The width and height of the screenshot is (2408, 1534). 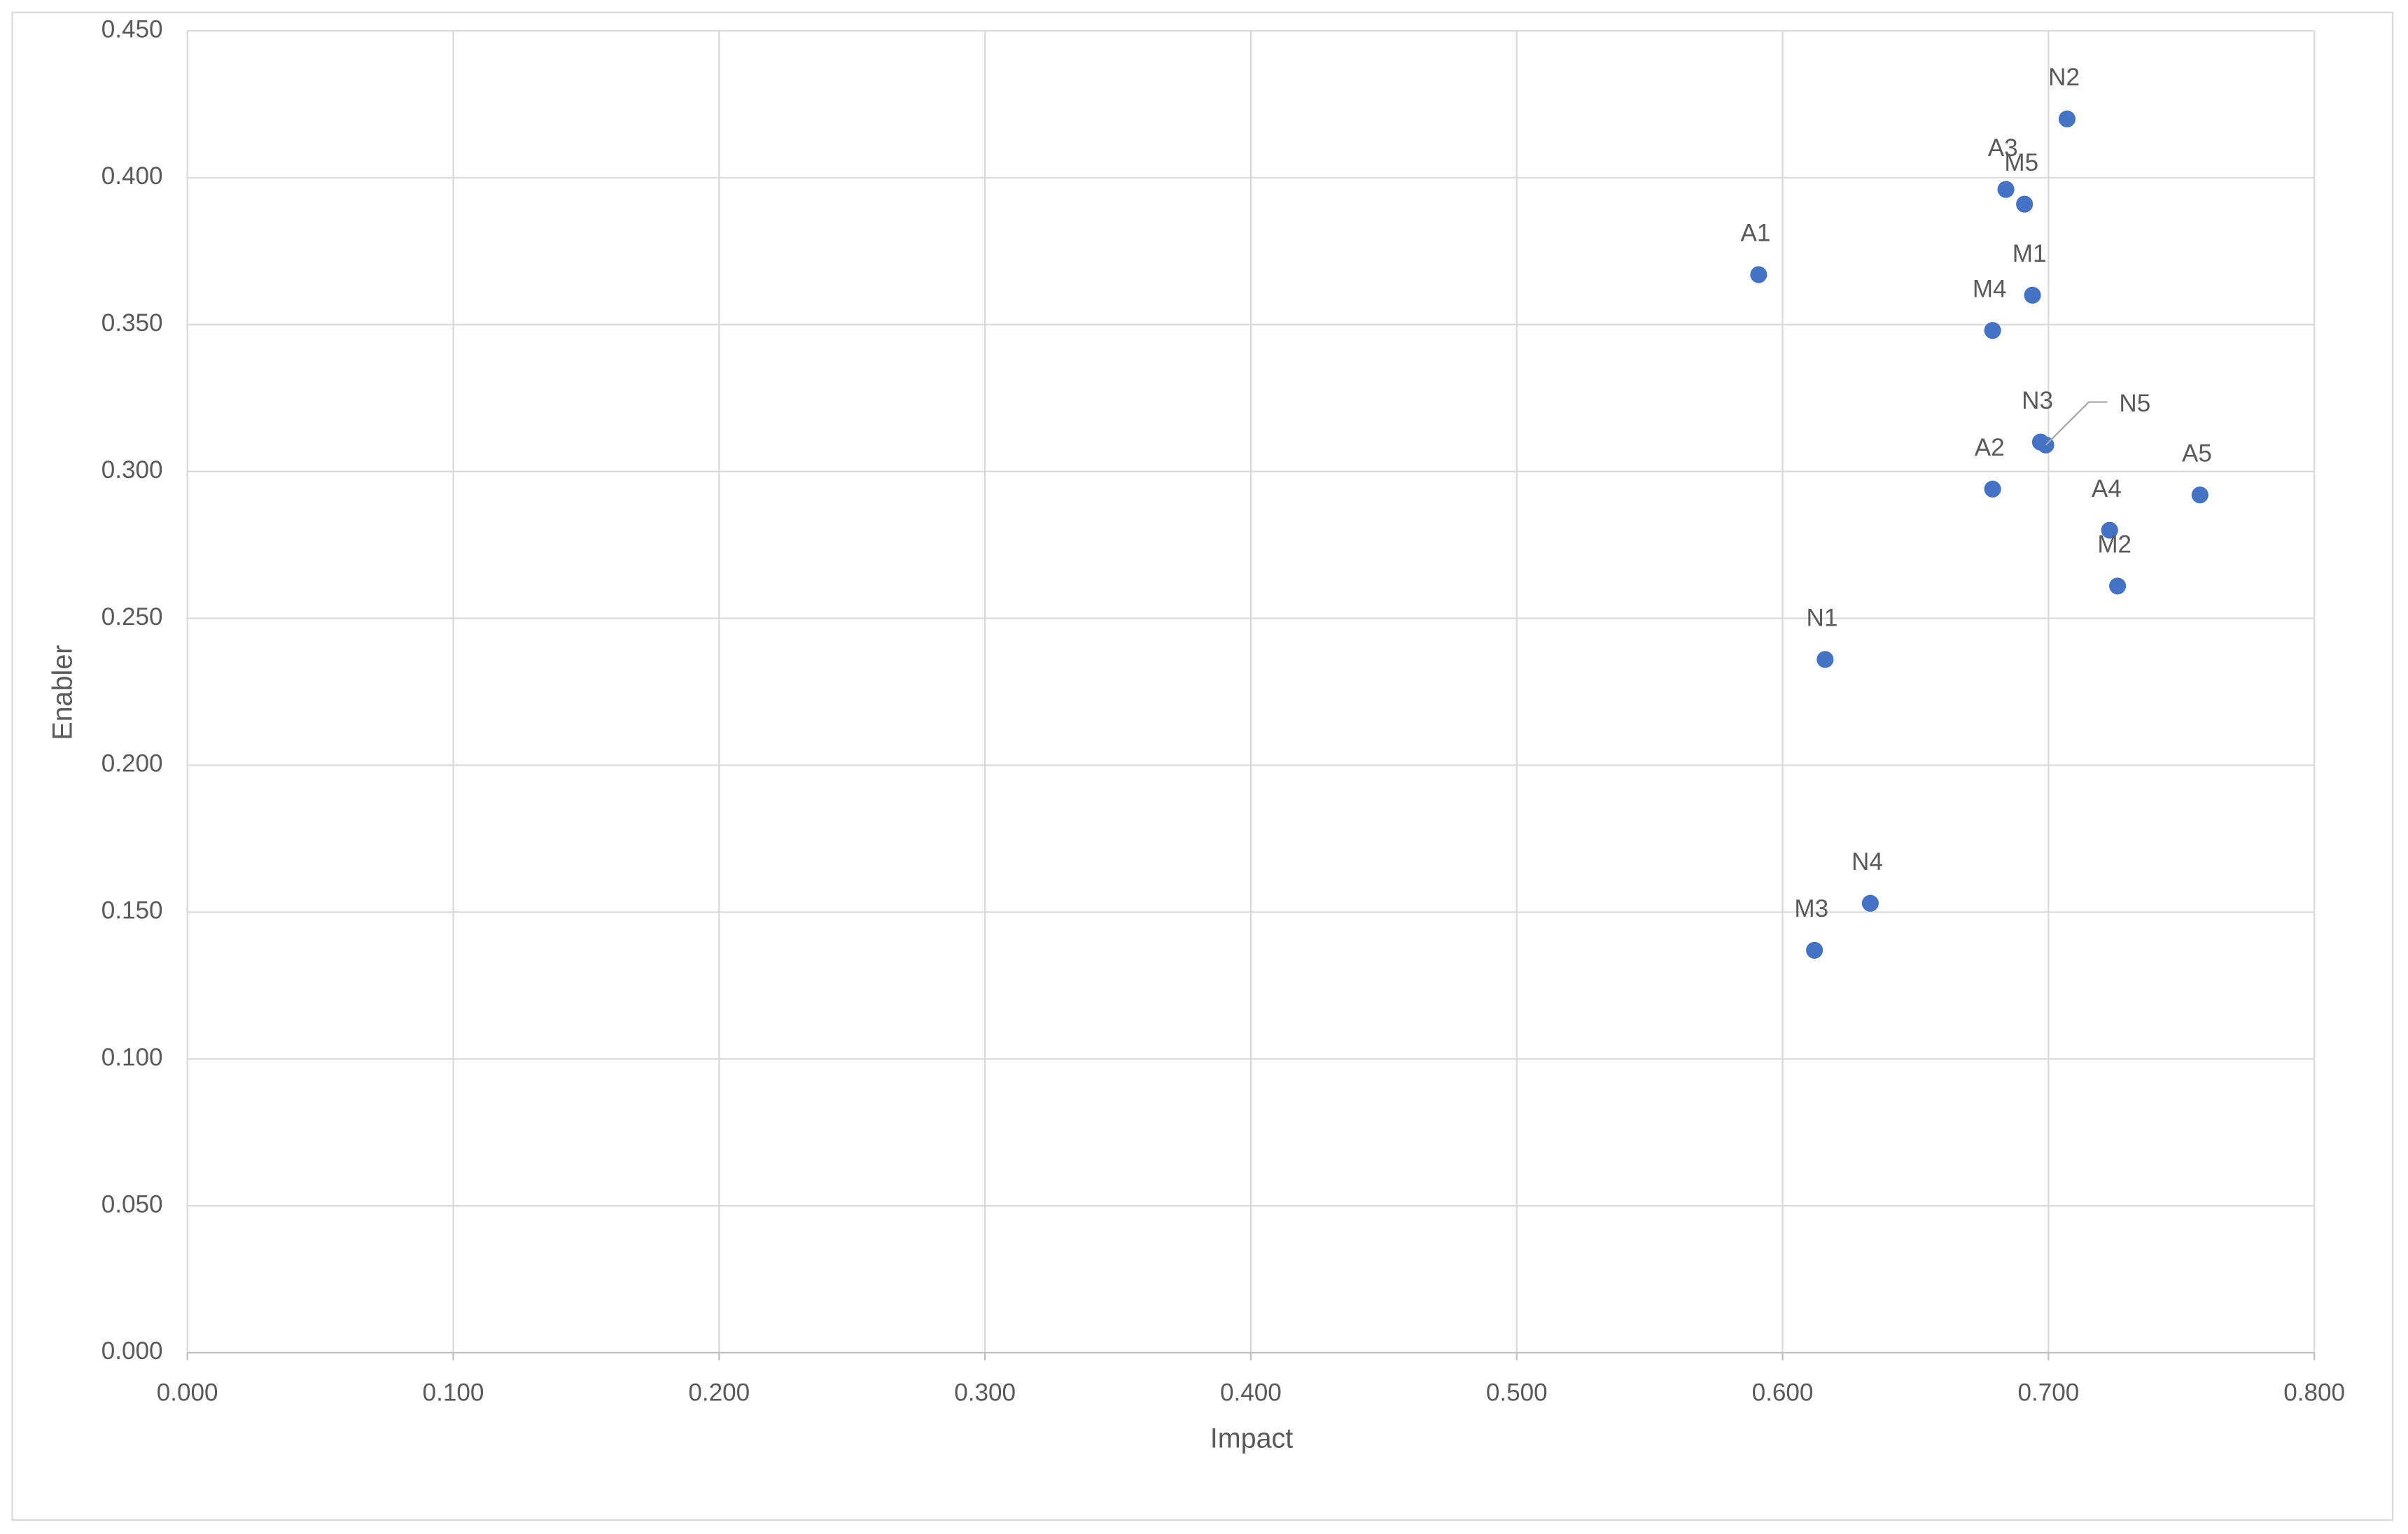 I want to click on x-tick-label: 0.600, so click(x=1783, y=1393).